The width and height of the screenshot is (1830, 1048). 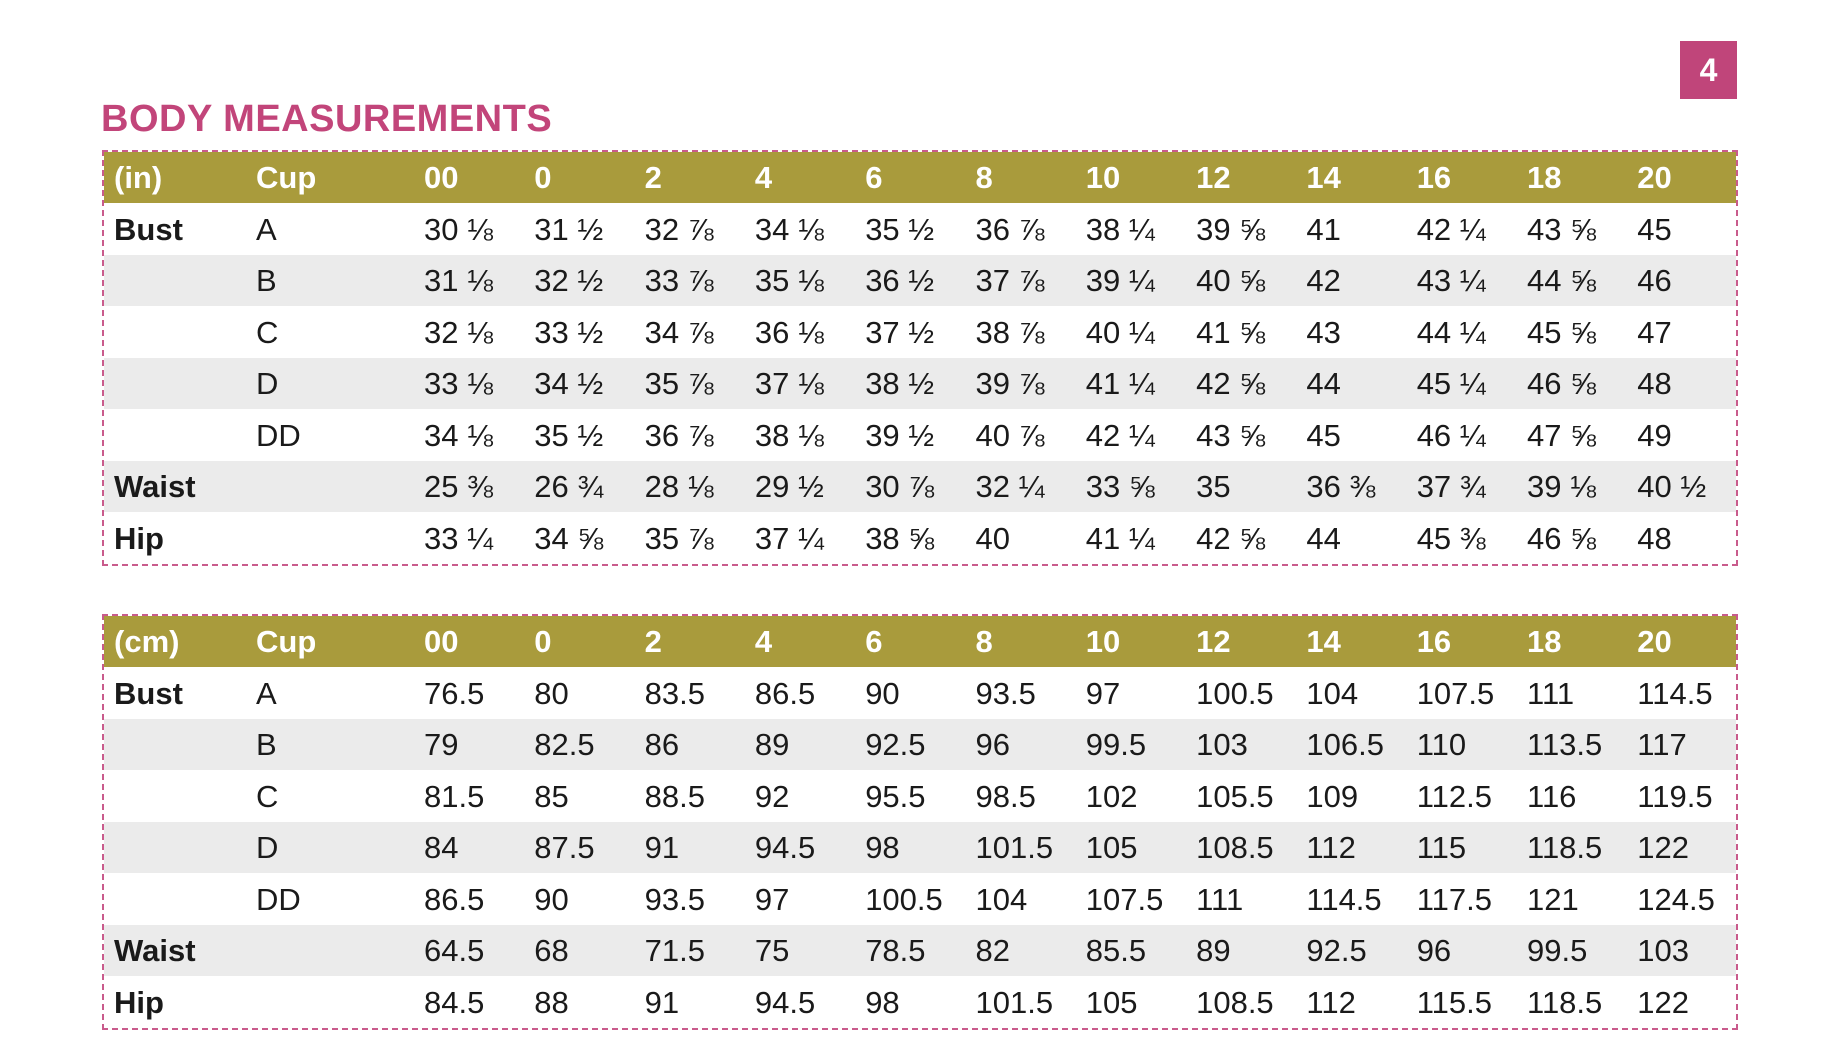 I want to click on measurement: 112.5, so click(x=1454, y=796).